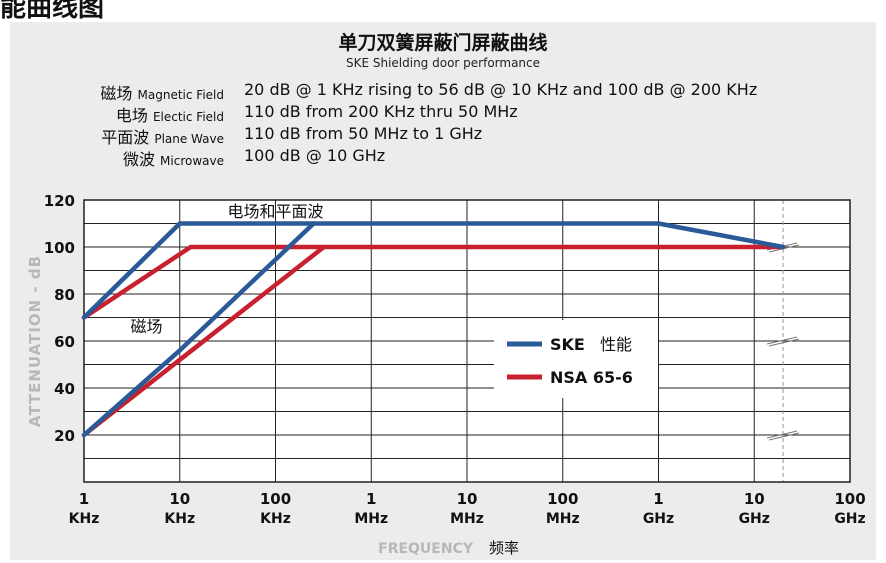 Image resolution: width=886 pixels, height=563 pixels. I want to click on spec-value: 100 dB @ 10 GHz, so click(315, 155).